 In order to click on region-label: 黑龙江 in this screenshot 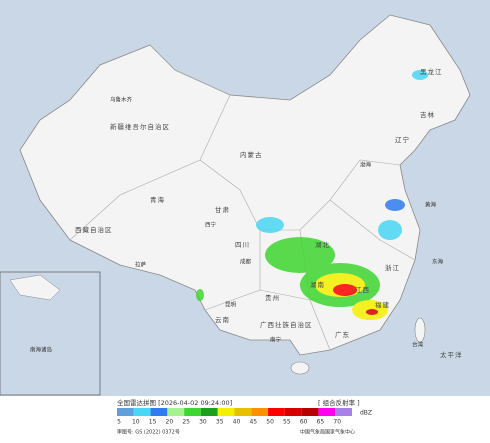, I will do `click(431, 71)`.